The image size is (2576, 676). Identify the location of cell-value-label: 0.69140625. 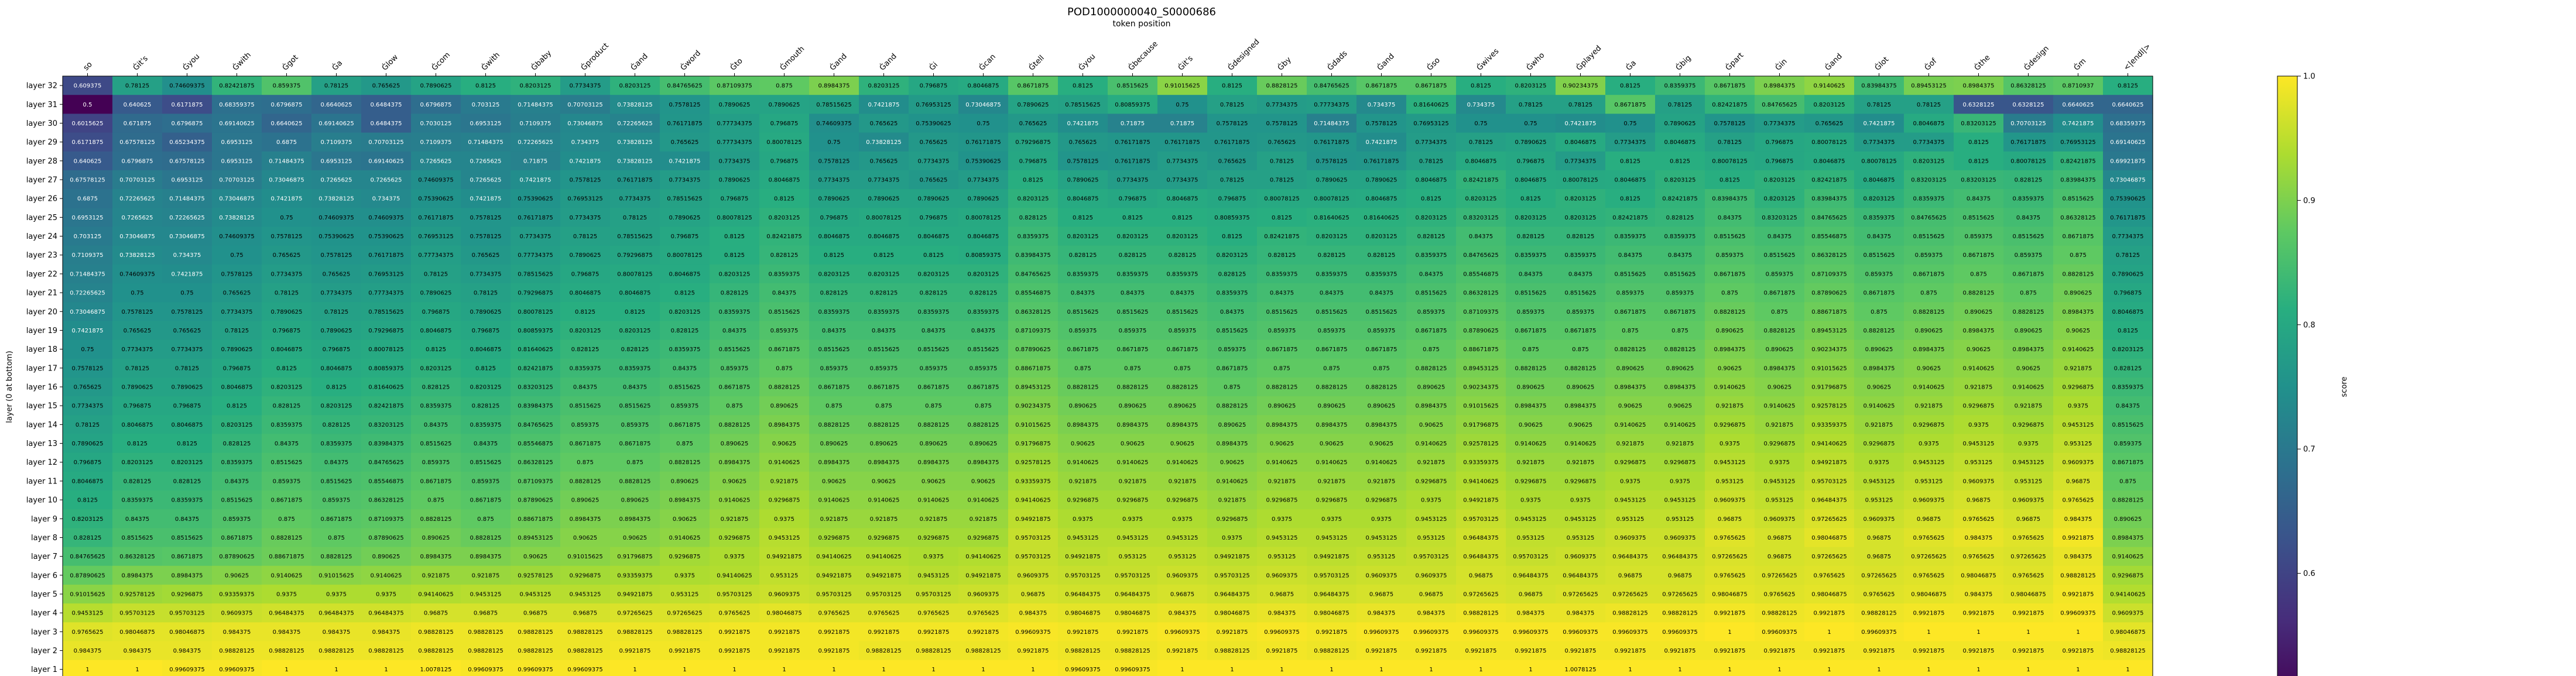
(236, 124).